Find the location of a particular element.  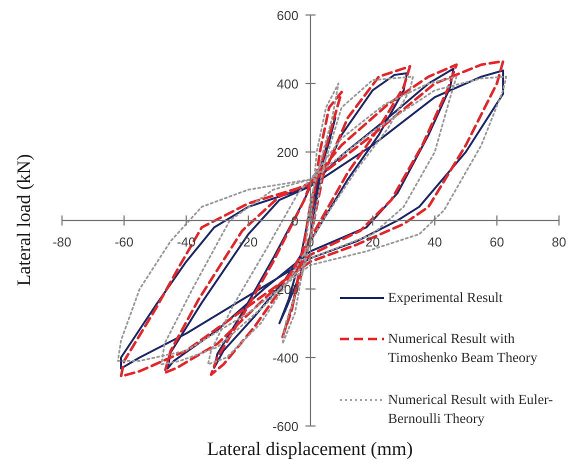

y-tick-label: 600 is located at coordinates (287, 15).